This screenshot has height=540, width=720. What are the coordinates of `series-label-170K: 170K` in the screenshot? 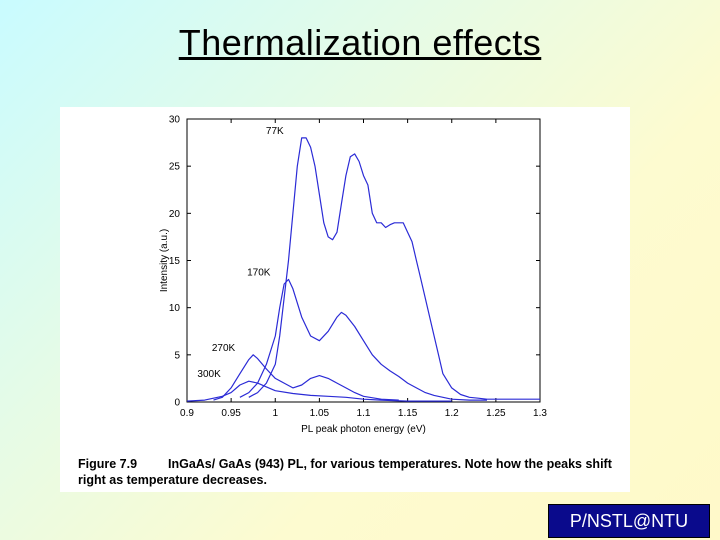 It's located at (259, 272).